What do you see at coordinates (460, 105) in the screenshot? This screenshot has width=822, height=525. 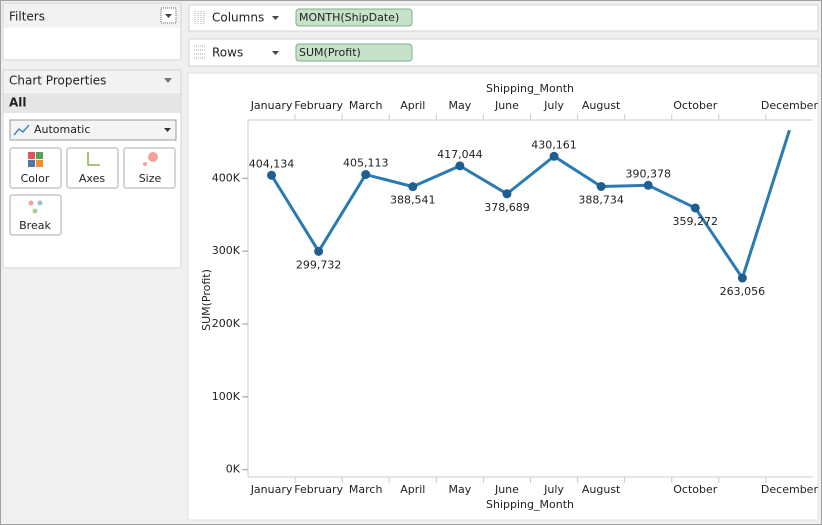 I see `x-tick-label-top: May` at bounding box center [460, 105].